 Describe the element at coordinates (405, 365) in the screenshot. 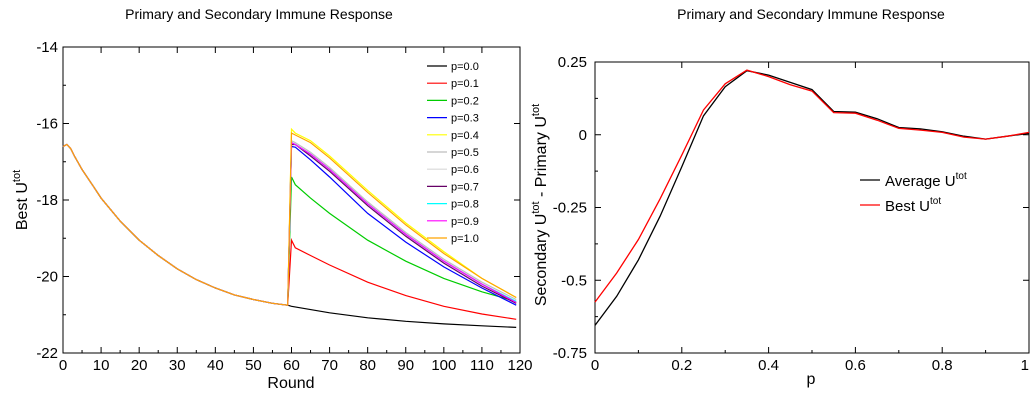

I see `left-x-tick-label: 90` at that location.